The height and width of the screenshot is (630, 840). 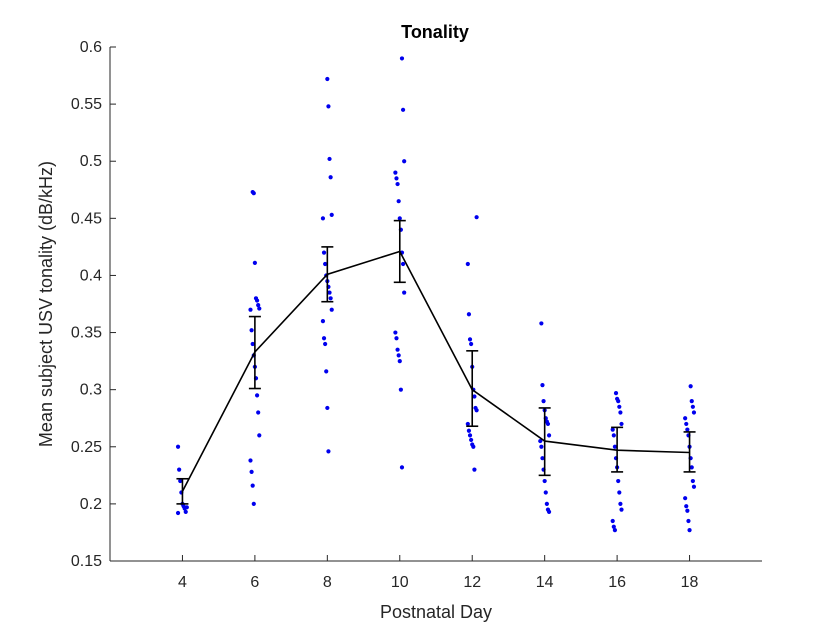 I want to click on y-ticks: 0.15 0.2 0.25 0.3 0.35 0.4 0.45 0.5 0.55 0.6, so click(x=93, y=304).